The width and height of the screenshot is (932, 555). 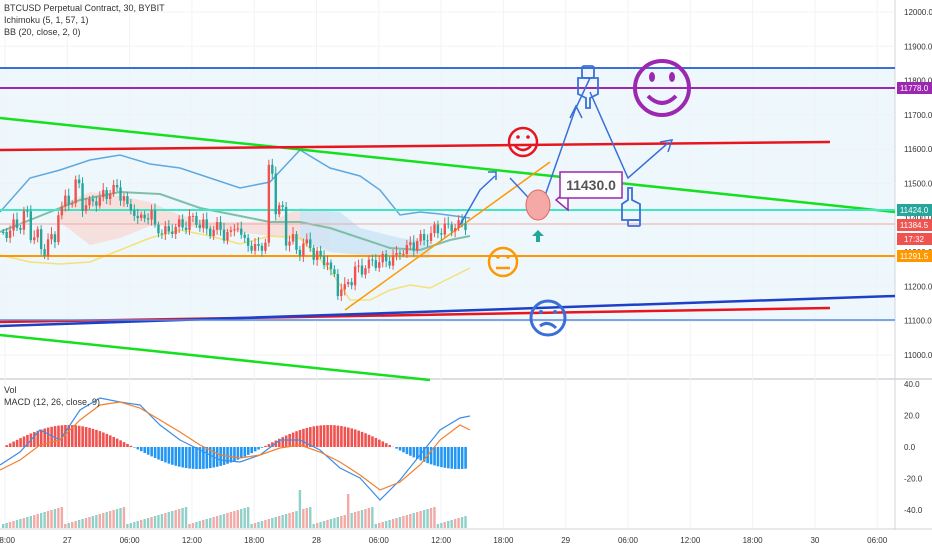 What do you see at coordinates (538, 205) in the screenshot?
I see `pullback-zone-ellipse` at bounding box center [538, 205].